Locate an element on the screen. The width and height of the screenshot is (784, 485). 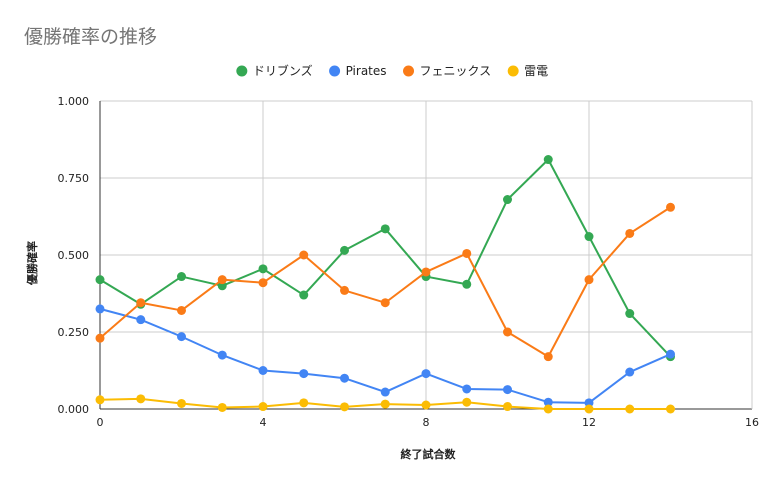
x-tick-label-1: 4 is located at coordinates (263, 422).